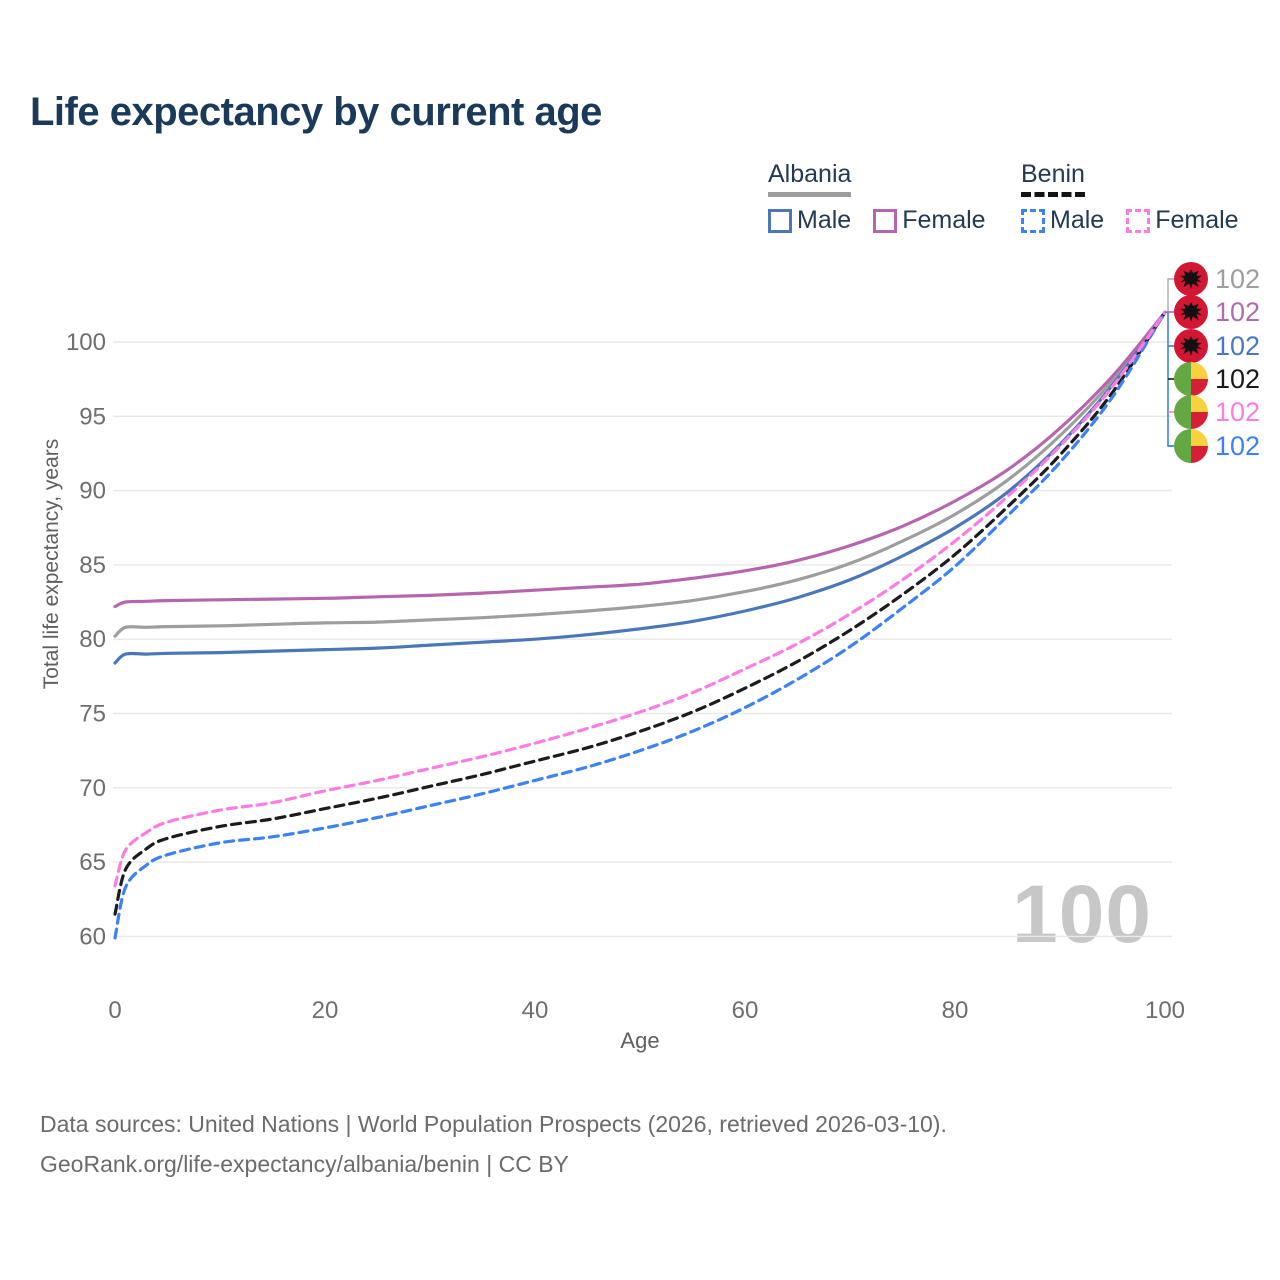 The height and width of the screenshot is (1280, 1280). Describe the element at coordinates (92, 788) in the screenshot. I see `y-tick-70: 70` at that location.